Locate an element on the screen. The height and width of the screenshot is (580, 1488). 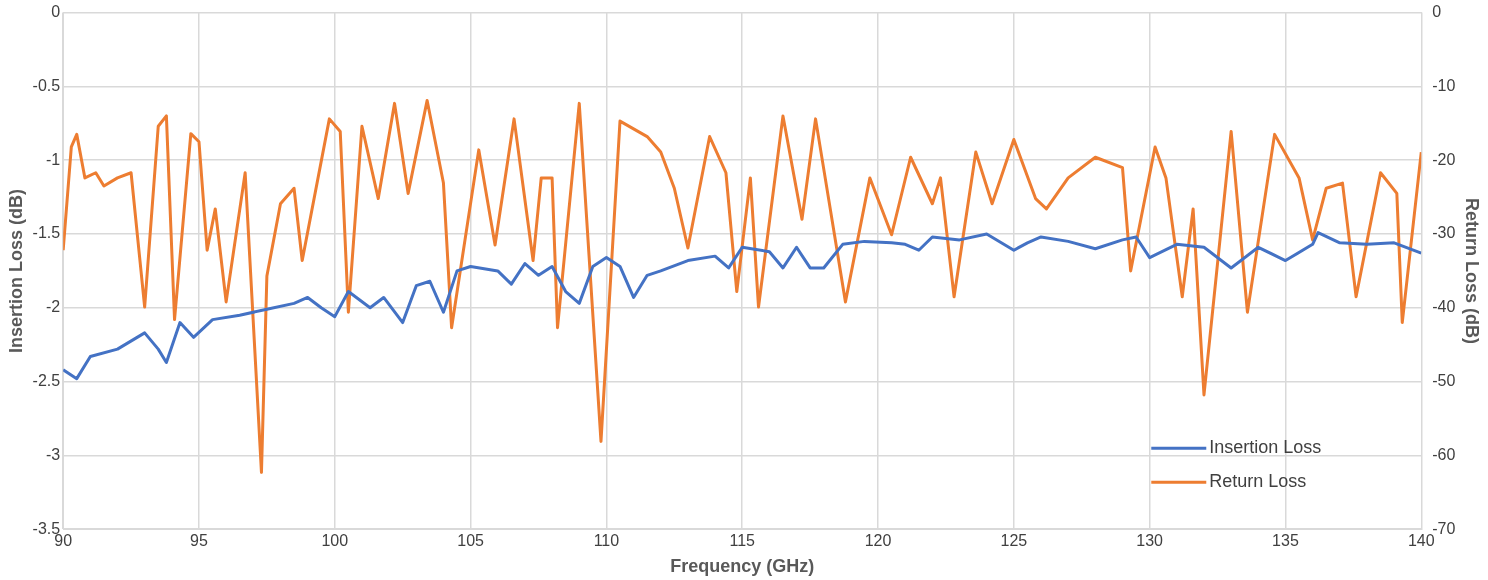
y2-tick-label: 0 is located at coordinates (1437, 12).